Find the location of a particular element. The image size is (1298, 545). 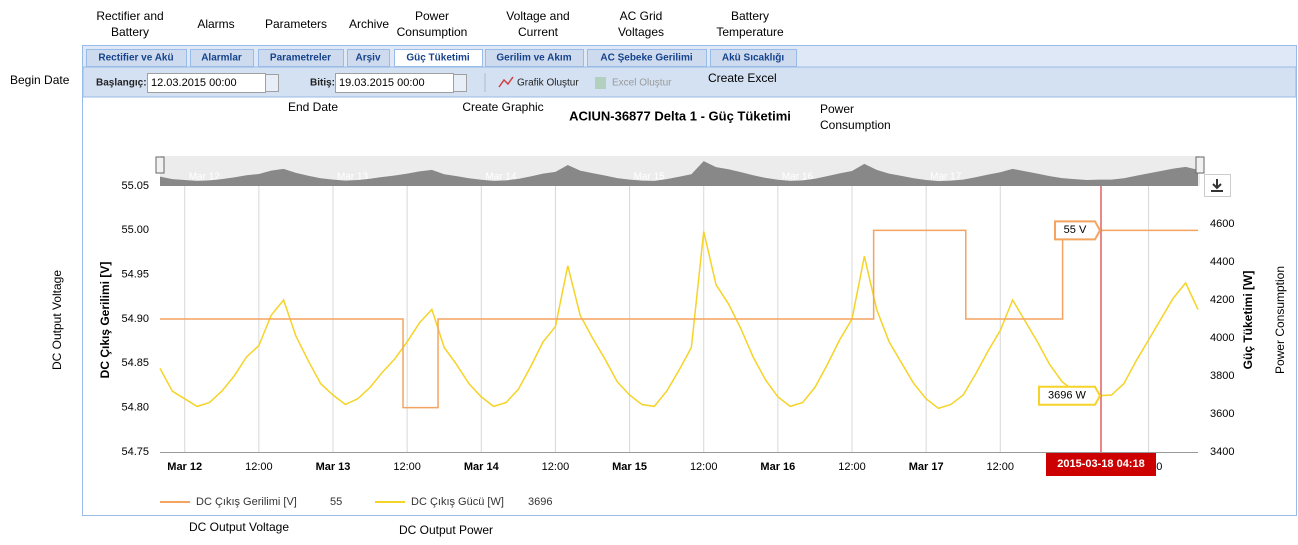

tab-label: Akü Sıcaklığı is located at coordinates (753, 58).